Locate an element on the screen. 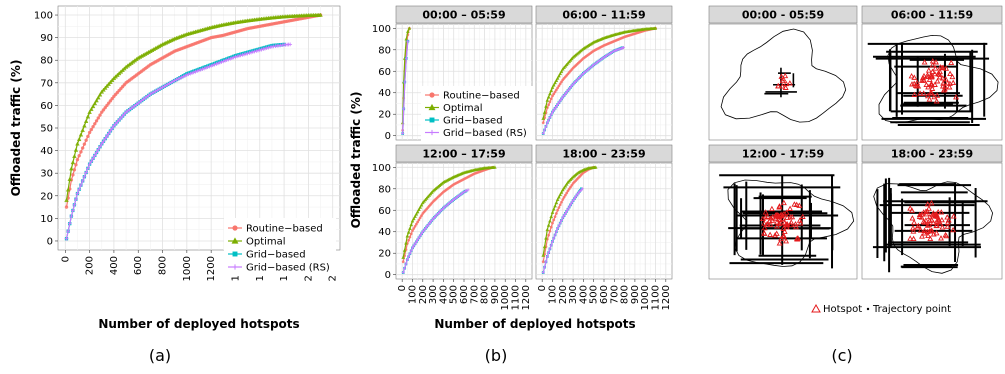 The height and width of the screenshot is (374, 1005). chart-c-facet-3: 18:00 - 23:59 is located at coordinates (932, 212).